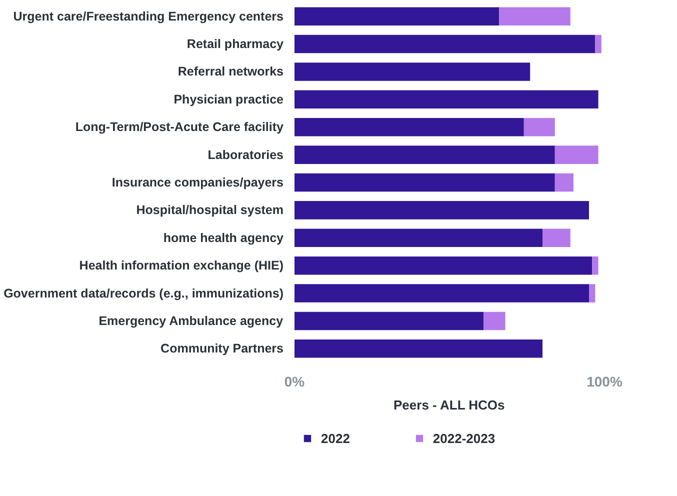 This screenshot has width=677, height=496. Describe the element at coordinates (191, 321) in the screenshot. I see `y-tick-label: Emergency Ambulance agency` at that location.